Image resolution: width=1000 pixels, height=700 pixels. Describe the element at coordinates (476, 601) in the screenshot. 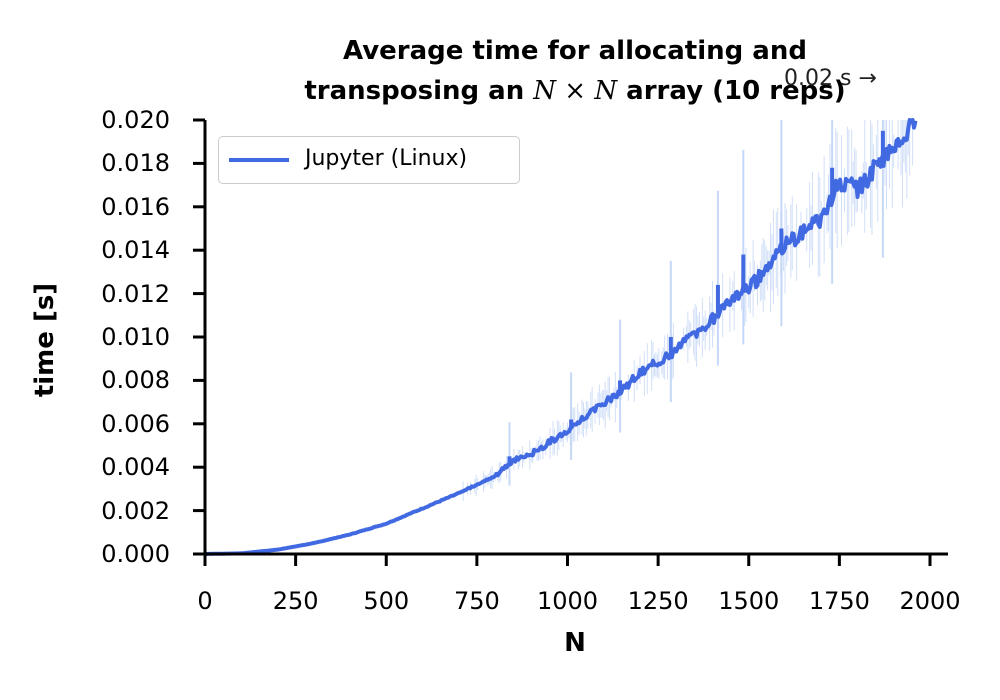

I see `x-tick-label: 750` at that location.